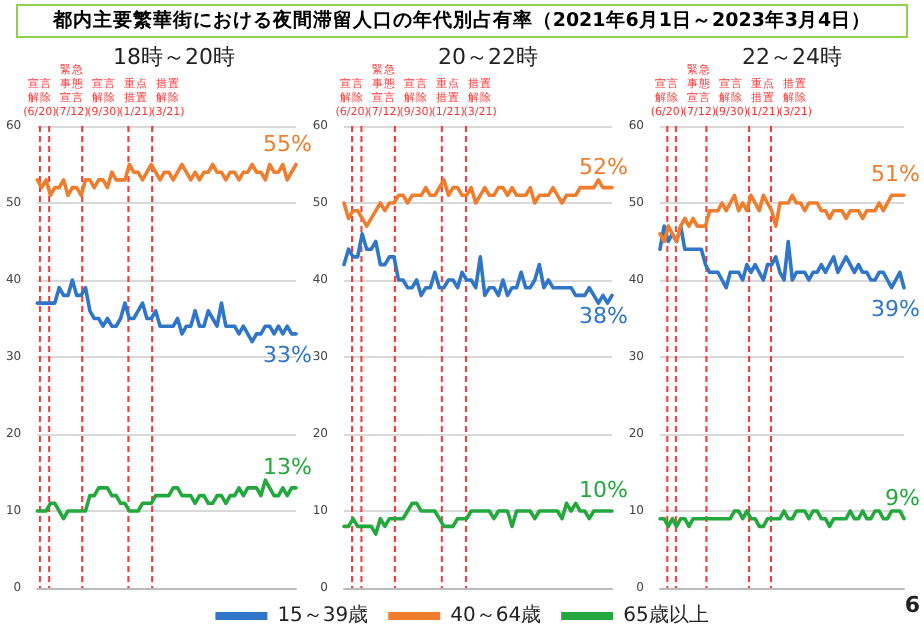 The height and width of the screenshot is (640, 924). What do you see at coordinates (287, 354) in the screenshot?
I see `annotation: 33%` at bounding box center [287, 354].